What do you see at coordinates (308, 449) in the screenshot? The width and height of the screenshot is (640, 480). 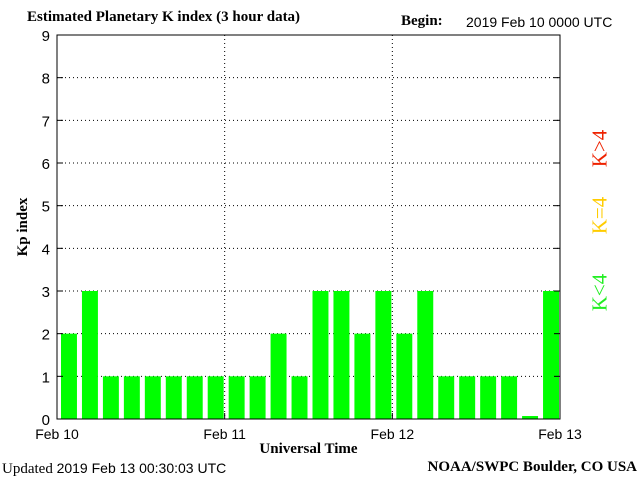 I see `x-axis-label: Universal Time` at bounding box center [308, 449].